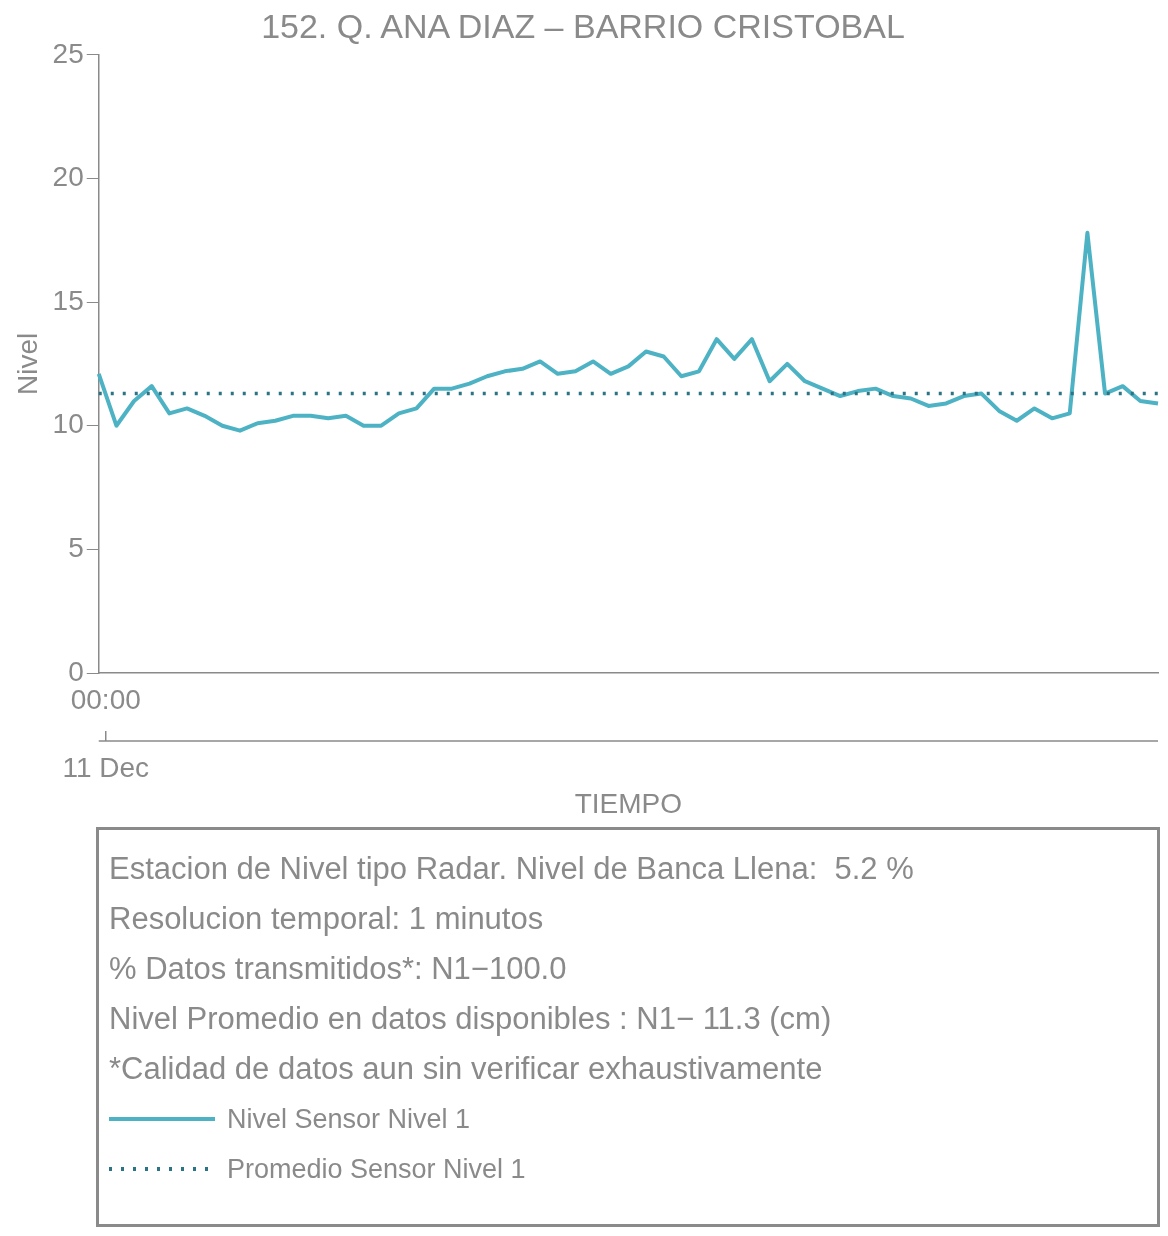 This screenshot has width=1168, height=1236. What do you see at coordinates (583, 25) in the screenshot?
I see `chart-title: 152. Q. ANA DIAZ – BARRIO CRISTOBAL` at bounding box center [583, 25].